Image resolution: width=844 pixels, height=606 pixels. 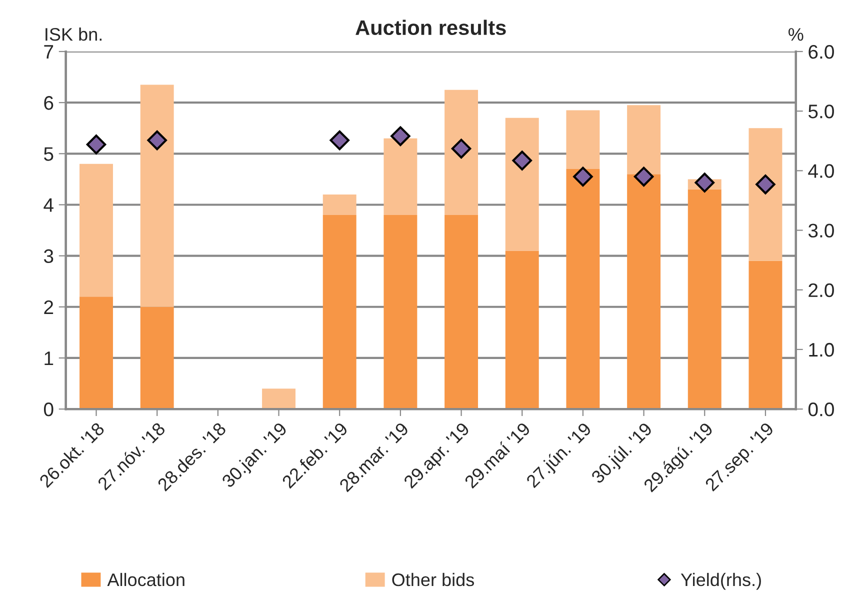 I want to click on y-tick-label: 3, so click(x=49, y=256).